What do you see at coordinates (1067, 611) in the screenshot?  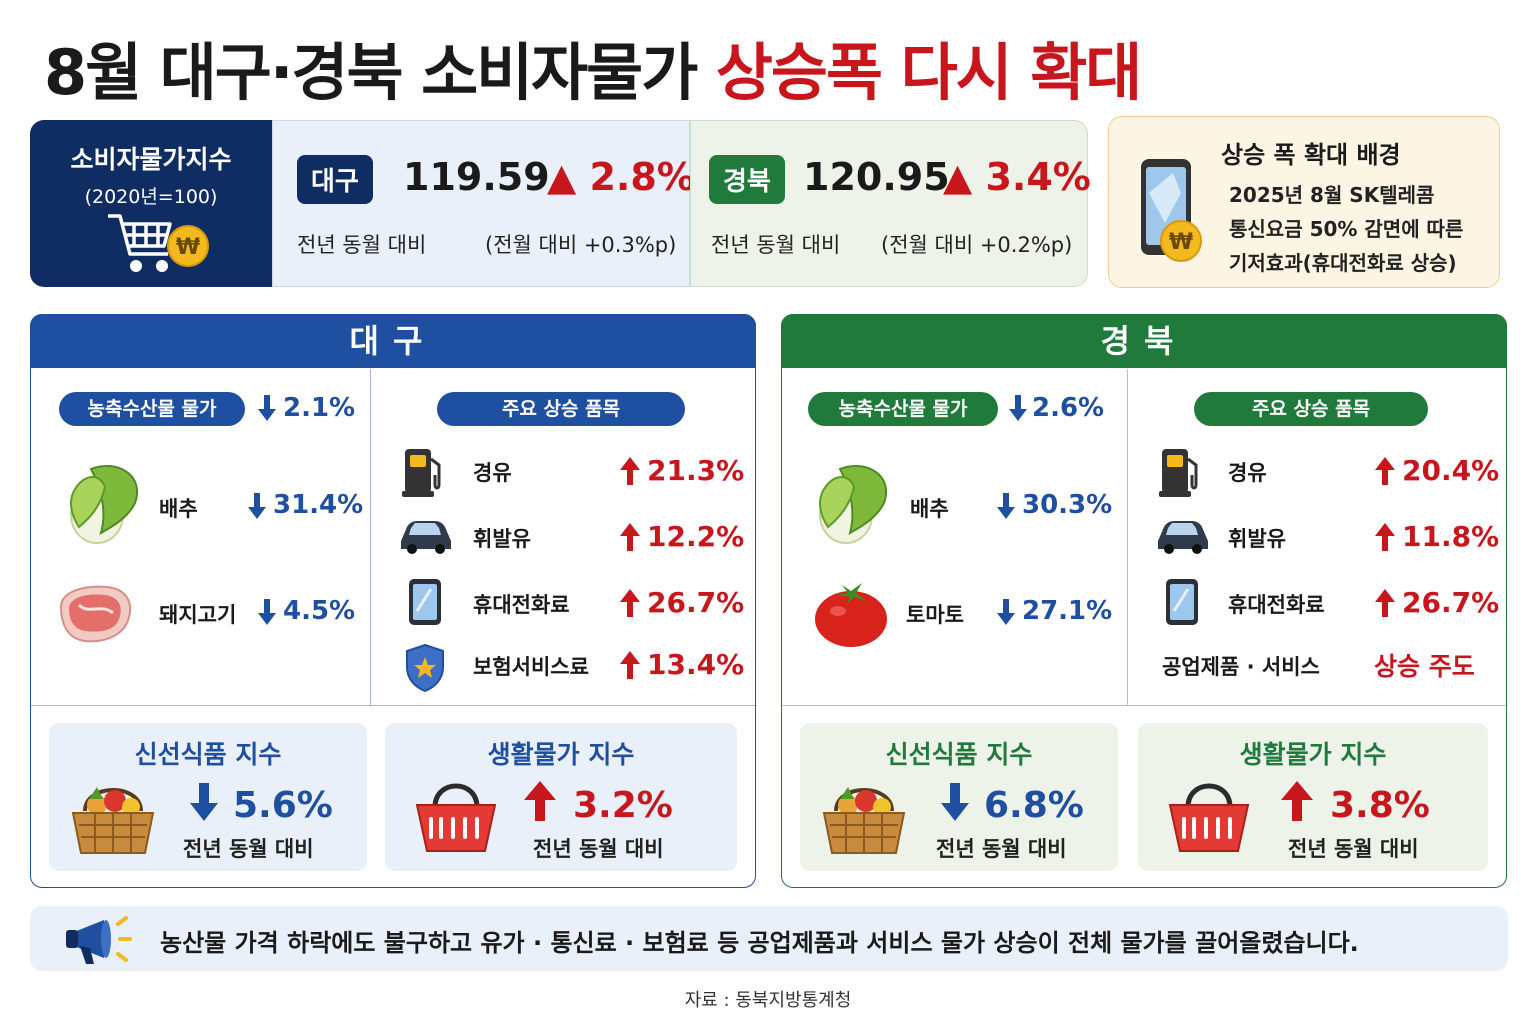 I see `gyeongbuk-agri-item-change: 27.1%` at bounding box center [1067, 611].